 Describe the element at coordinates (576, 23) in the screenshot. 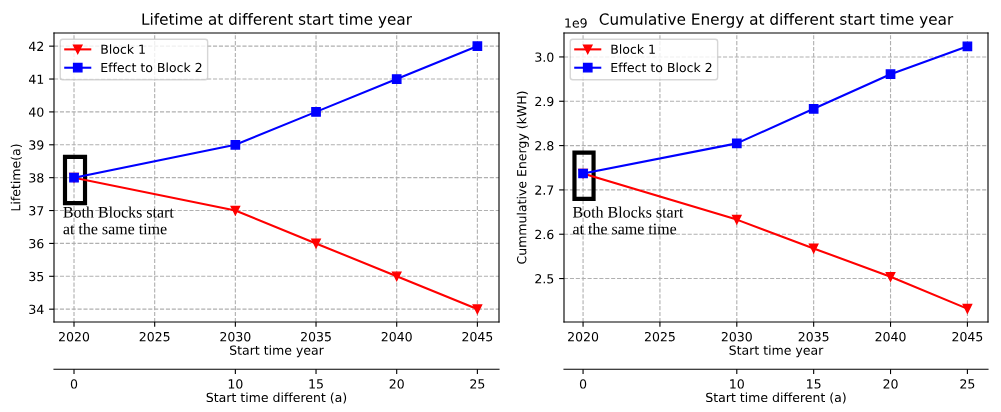

I see `text: 1e9` at that location.